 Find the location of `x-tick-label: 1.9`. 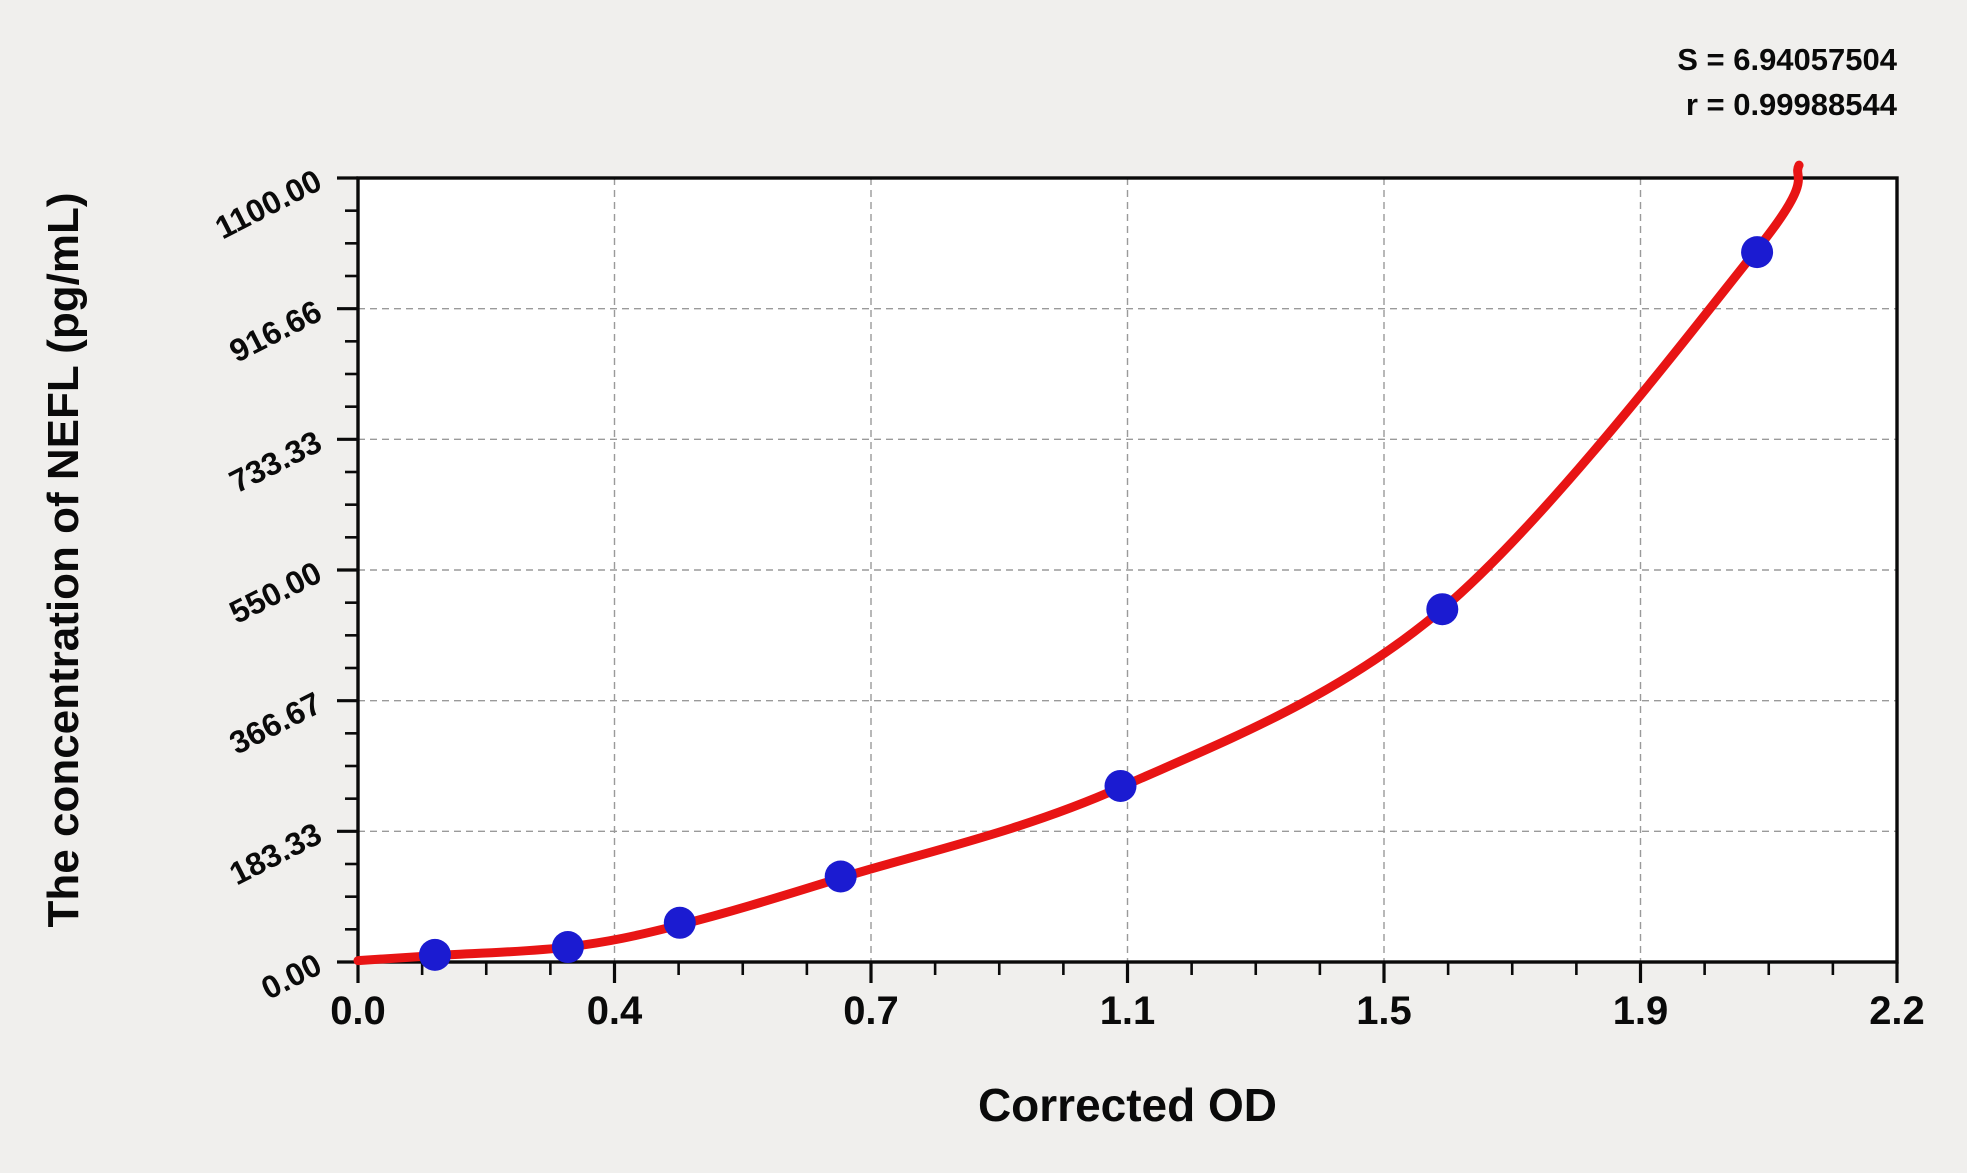

x-tick-label: 1.9 is located at coordinates (1641, 1011).